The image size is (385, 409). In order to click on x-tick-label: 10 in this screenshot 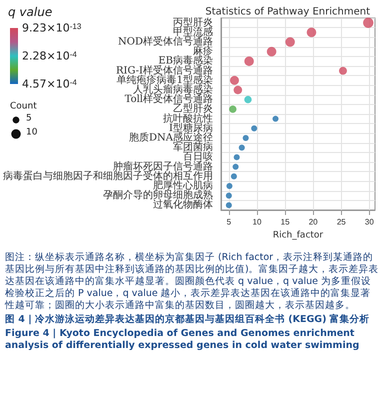, I will do `click(257, 222)`.